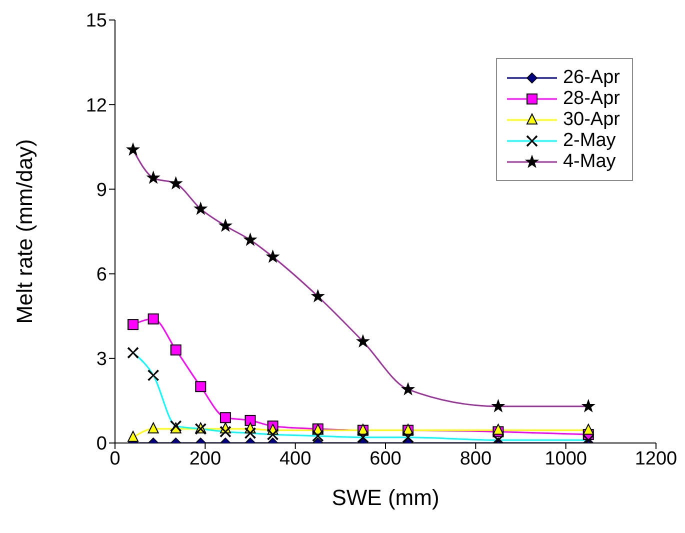  I want to click on legend-label: 30-Apr, so click(591, 119).